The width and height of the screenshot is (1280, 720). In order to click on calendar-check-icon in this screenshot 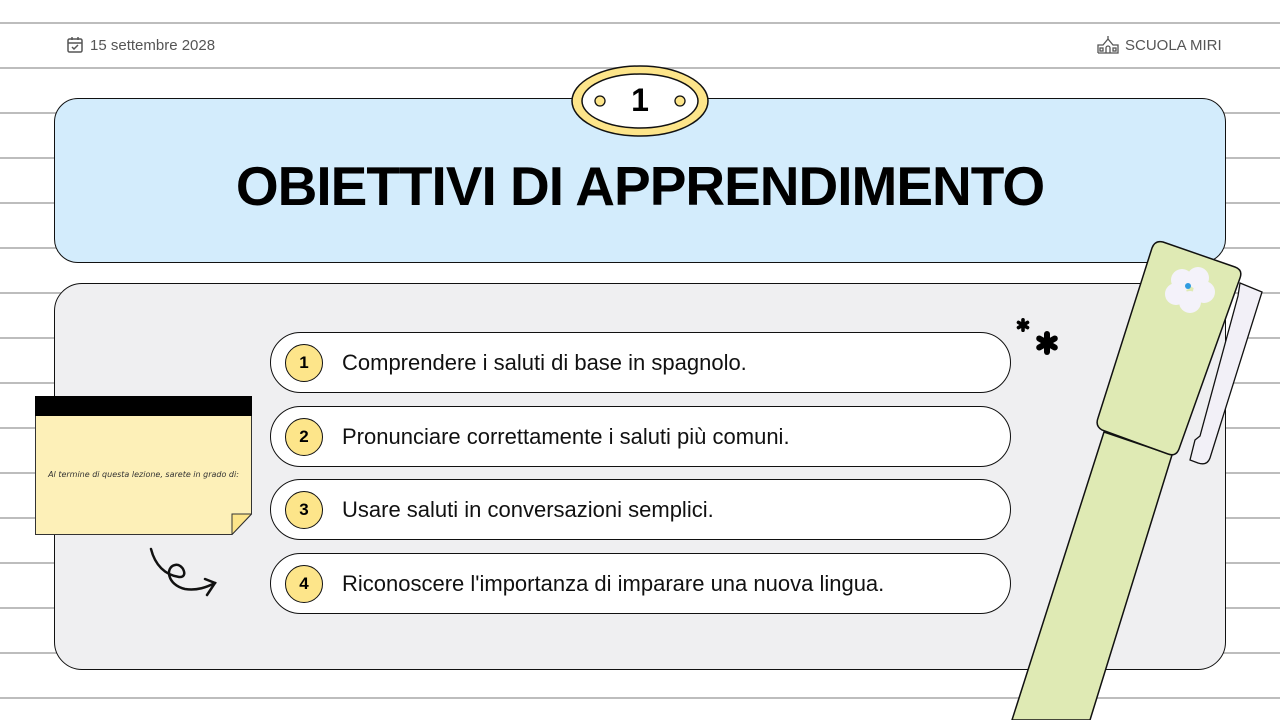, I will do `click(75, 45)`.